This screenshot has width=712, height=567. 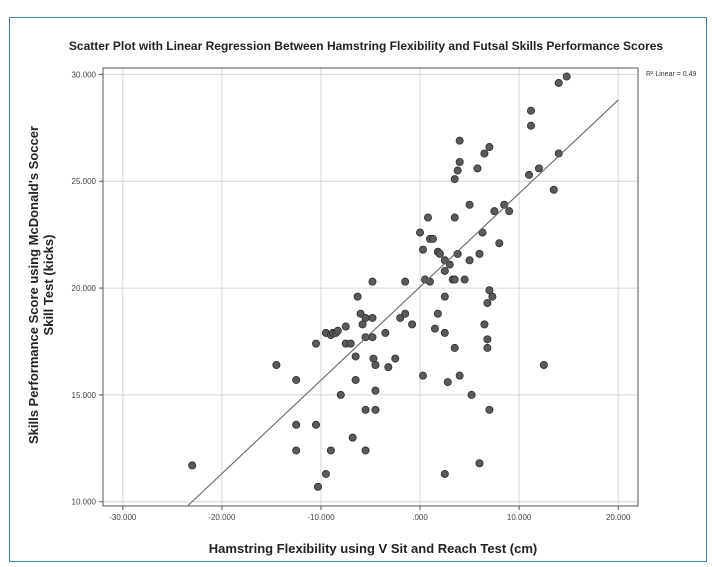 What do you see at coordinates (321, 517) in the screenshot?
I see `x-tick-label: -10.000` at bounding box center [321, 517].